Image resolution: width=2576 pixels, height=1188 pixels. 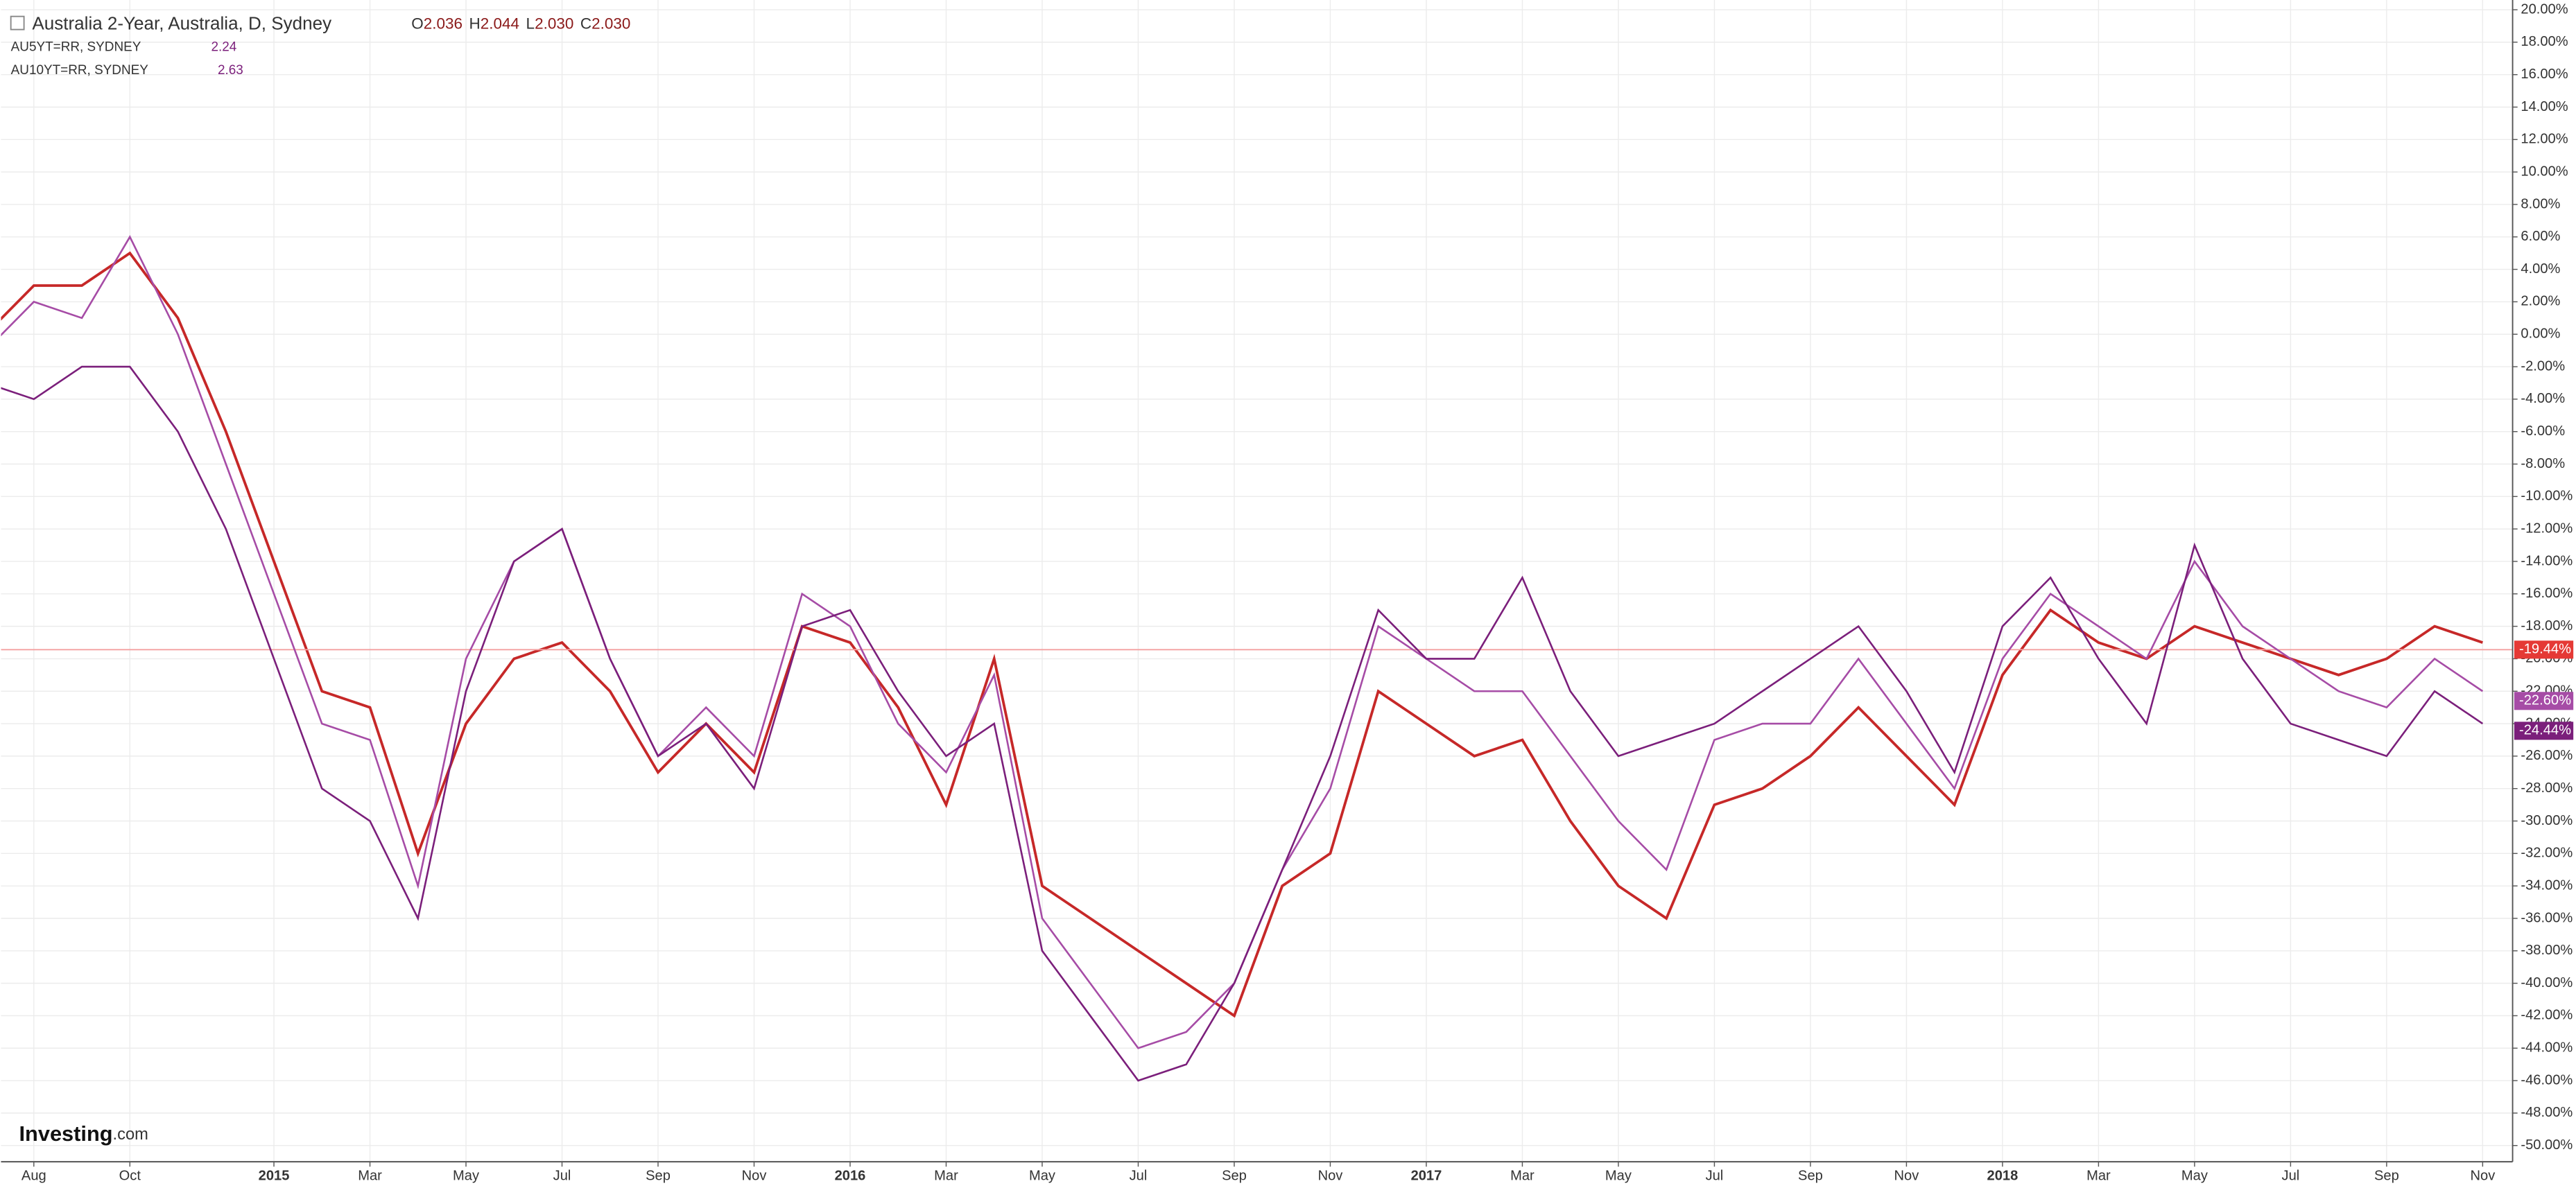 I want to click on logo: Investing.com, so click(x=83, y=1133).